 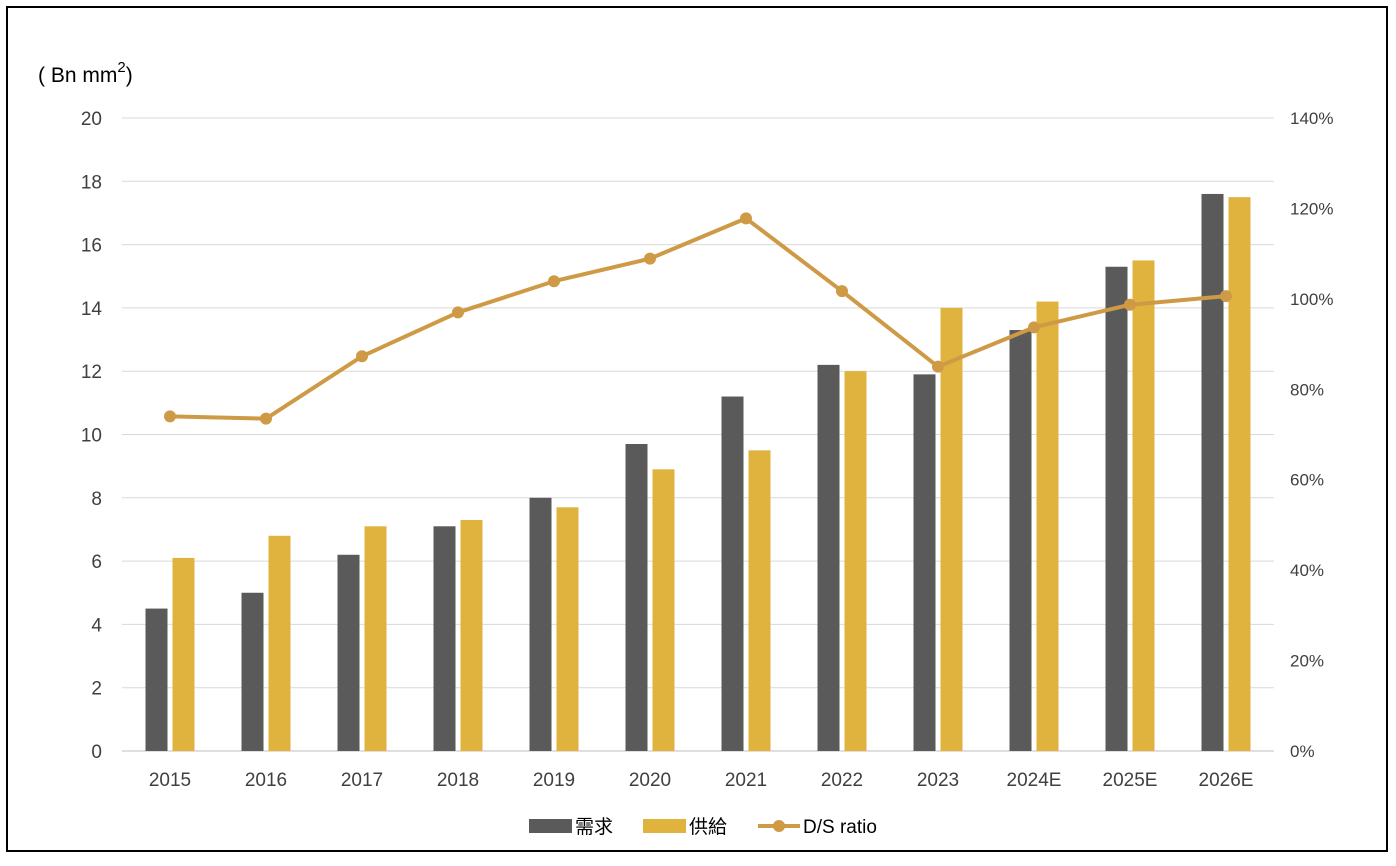 What do you see at coordinates (96, 689) in the screenshot?
I see `y-tick-label: 2` at bounding box center [96, 689].